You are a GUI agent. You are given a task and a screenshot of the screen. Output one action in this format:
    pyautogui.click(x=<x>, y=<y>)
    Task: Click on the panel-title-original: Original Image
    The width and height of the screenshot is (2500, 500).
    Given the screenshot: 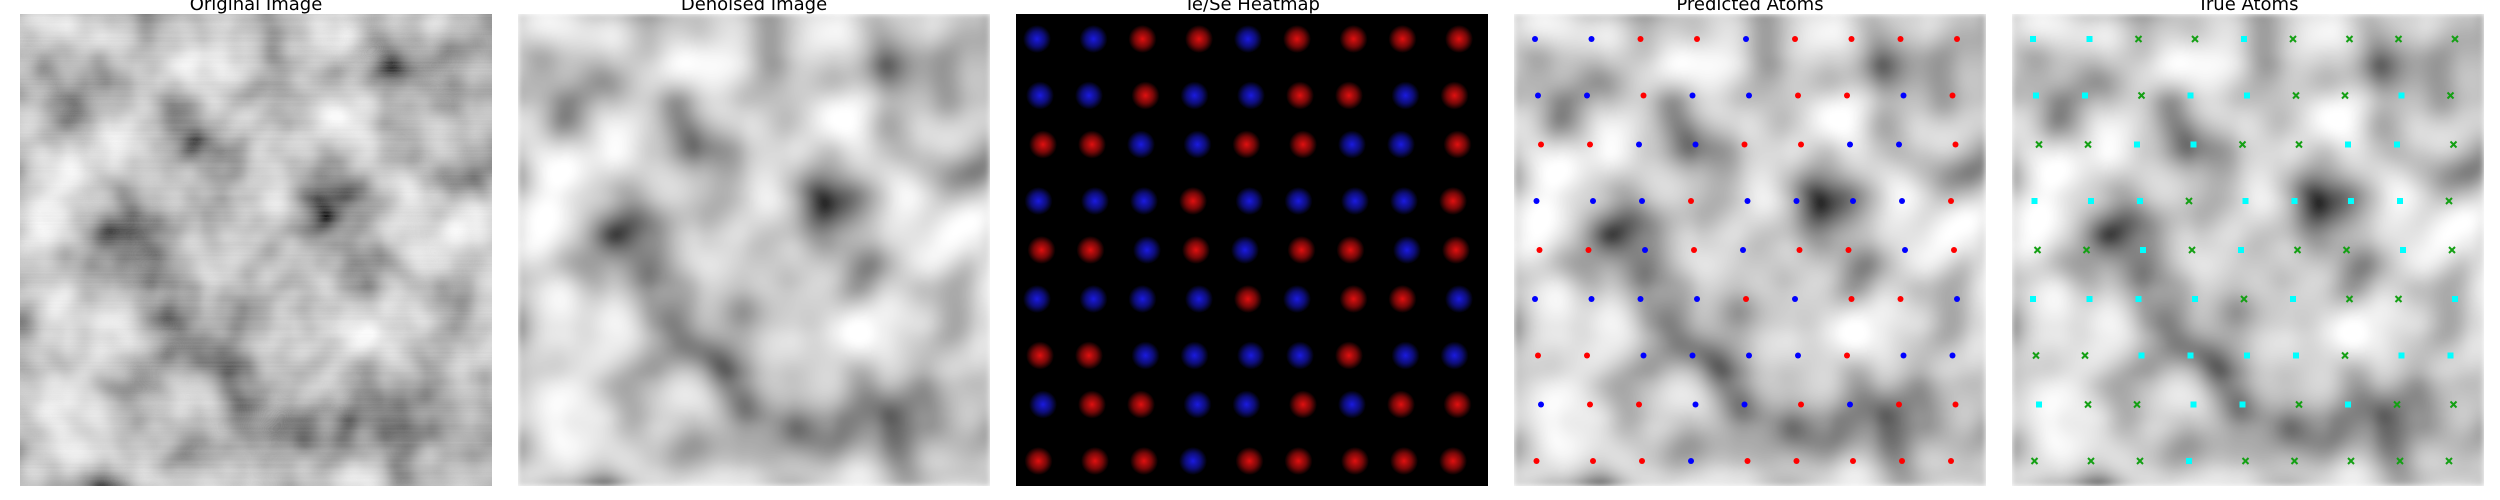 What is the action you would take?
    pyautogui.click(x=256, y=7)
    